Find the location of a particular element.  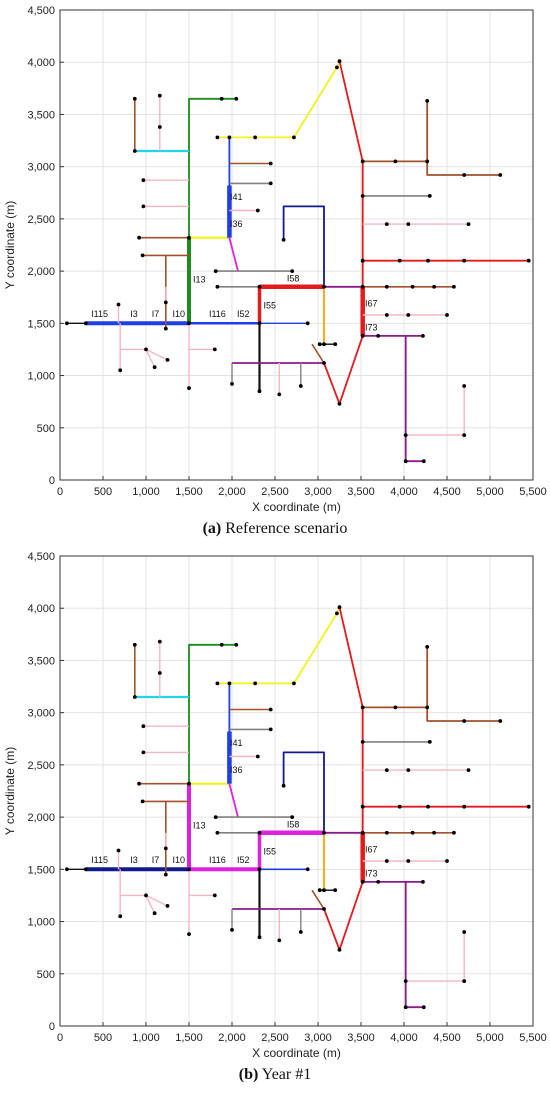

ref-label-I55: I55 is located at coordinates (270, 306).